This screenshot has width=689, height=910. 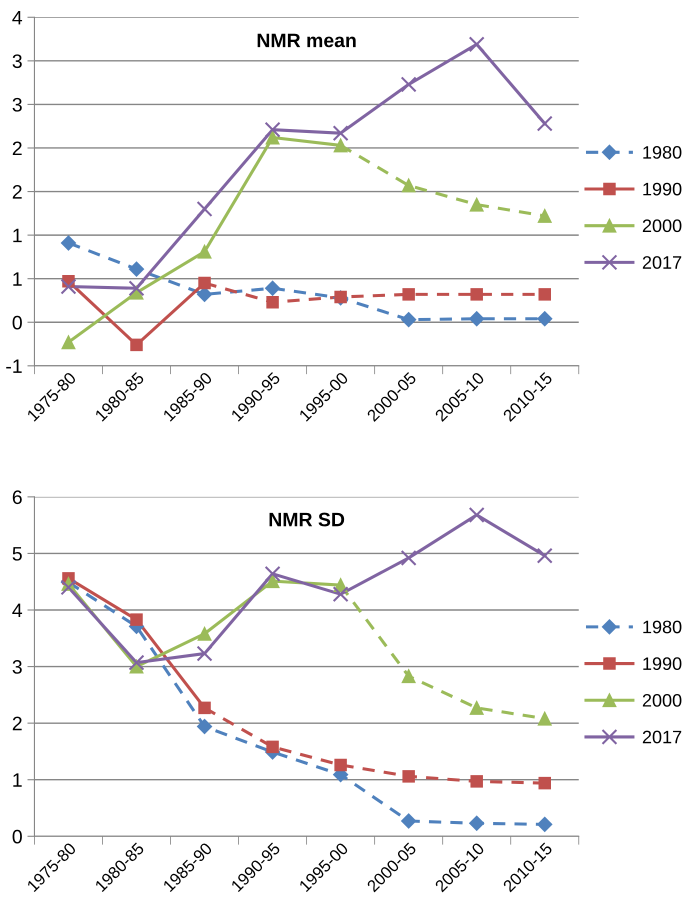 I want to click on text: NMR mean, so click(x=307, y=41).